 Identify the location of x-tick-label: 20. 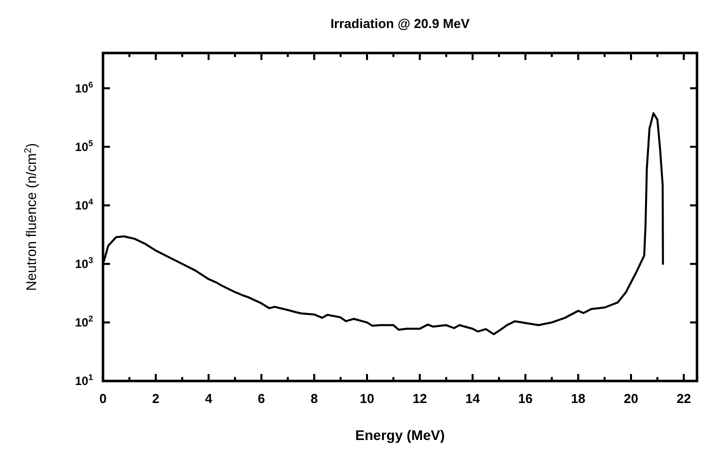
(631, 398).